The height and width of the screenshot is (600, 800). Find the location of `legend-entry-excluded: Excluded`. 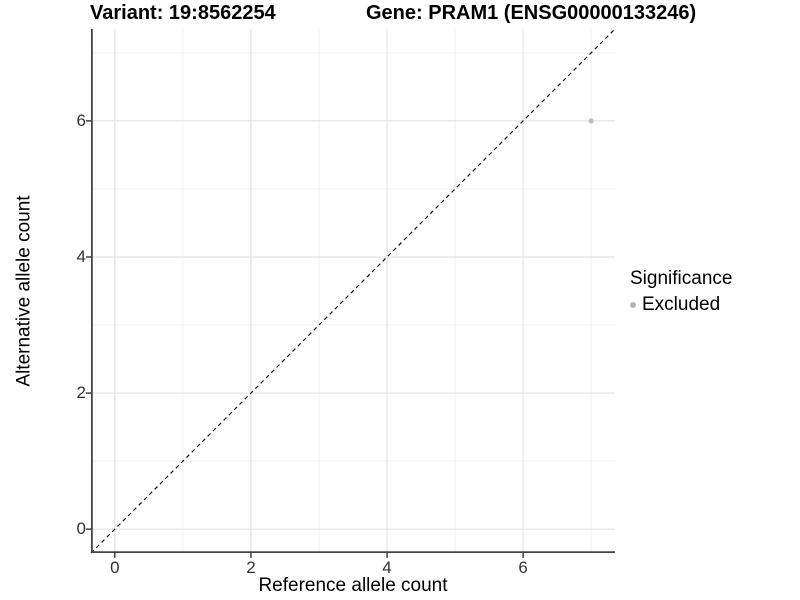

legend-entry-excluded: Excluded is located at coordinates (681, 305).